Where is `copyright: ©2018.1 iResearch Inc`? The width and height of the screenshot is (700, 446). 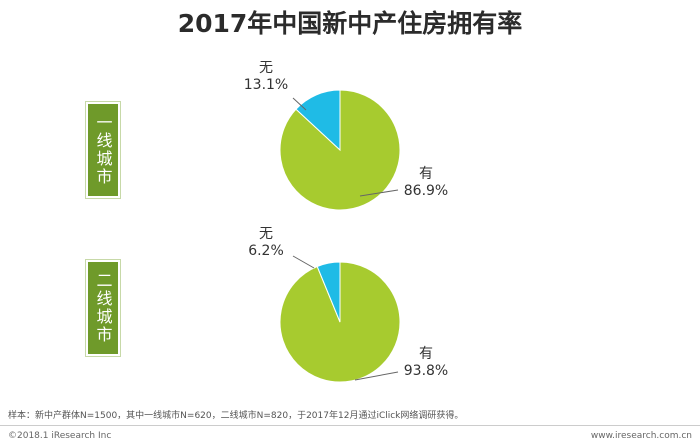 copyright: ©2018.1 iResearch Inc is located at coordinates (60, 436).